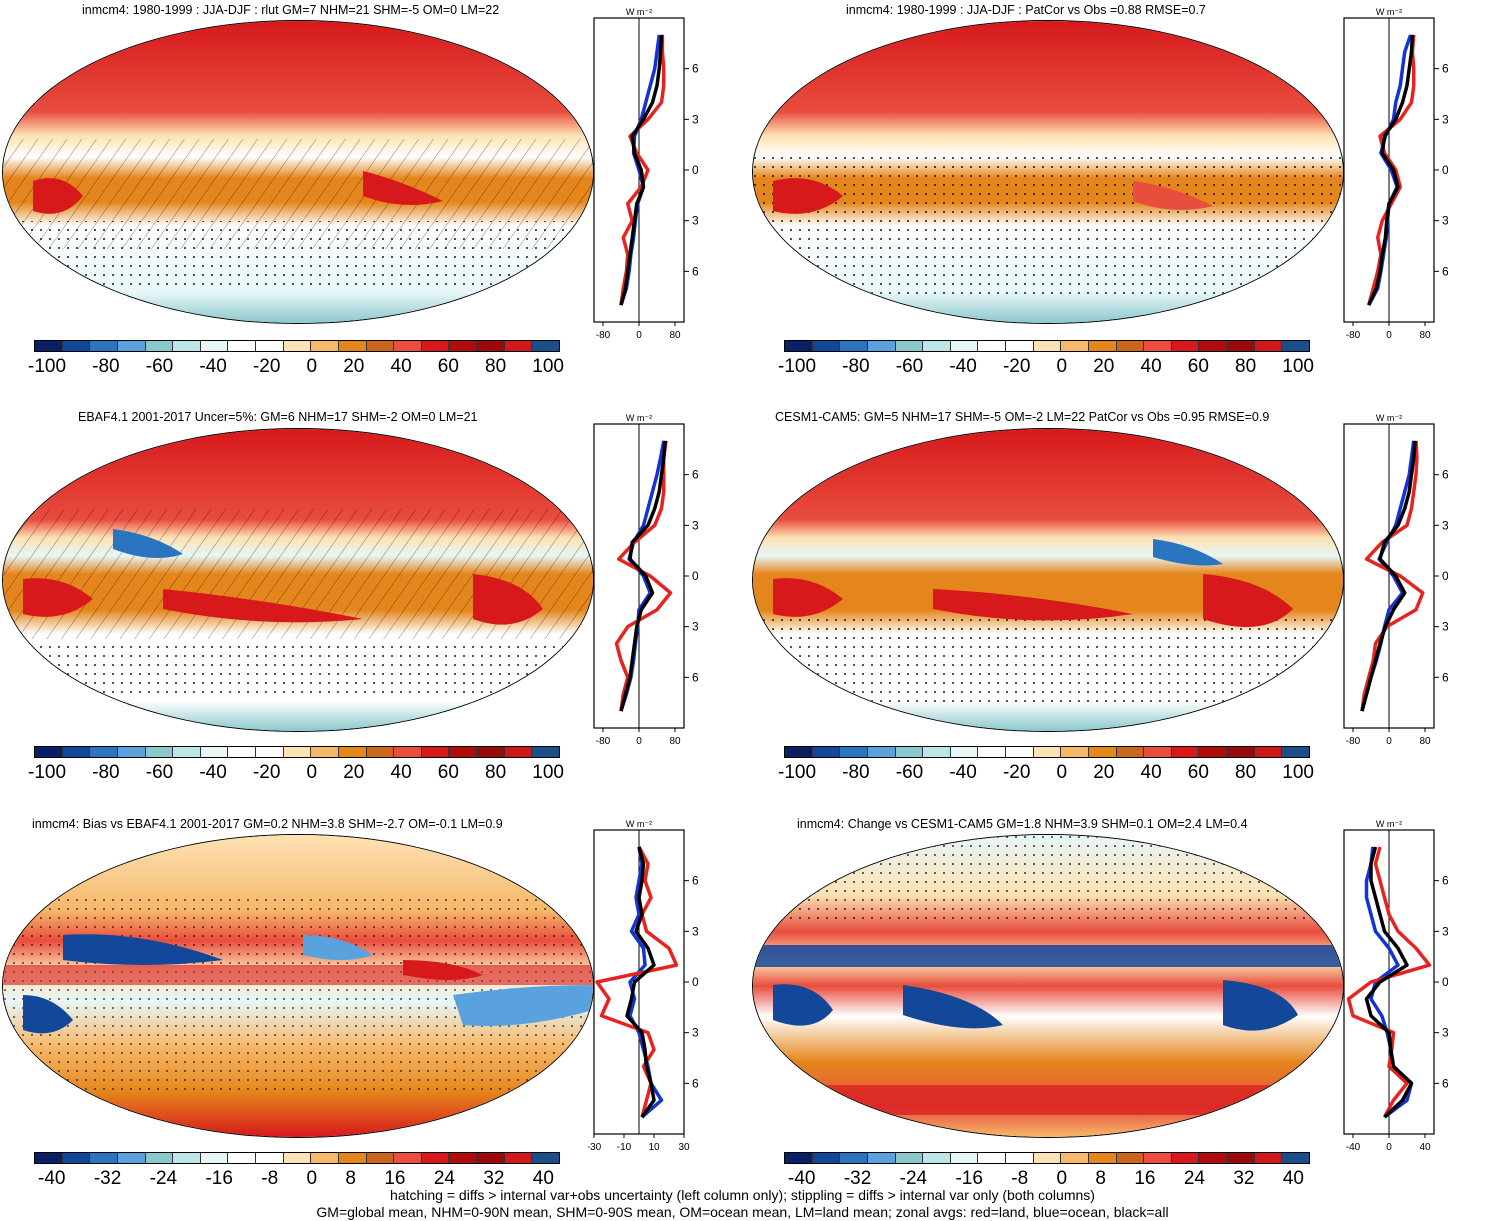  What do you see at coordinates (1048, 172) in the screenshot?
I see `map-patcor` at bounding box center [1048, 172].